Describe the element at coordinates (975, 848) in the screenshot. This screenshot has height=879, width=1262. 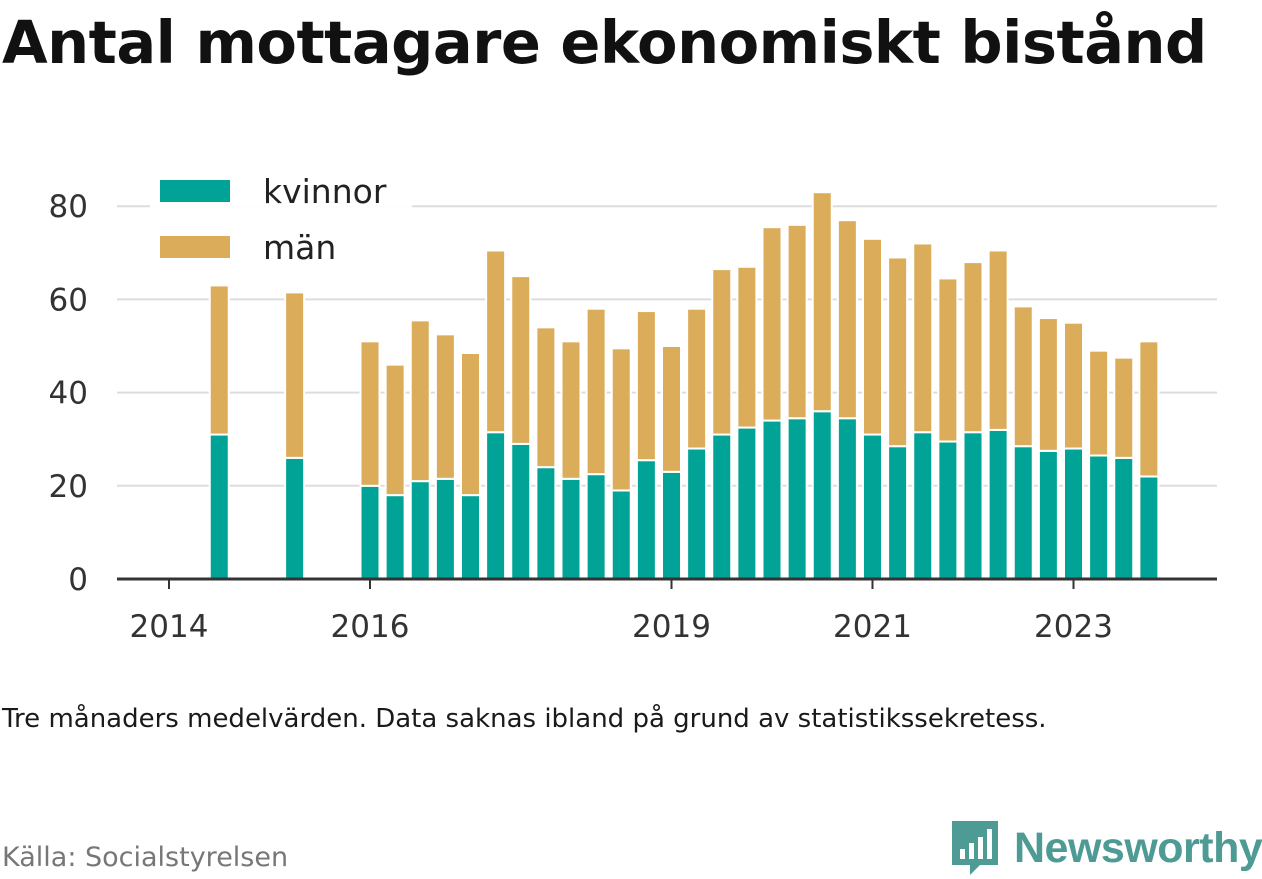
I see `newsworthy-logo-icon` at that location.